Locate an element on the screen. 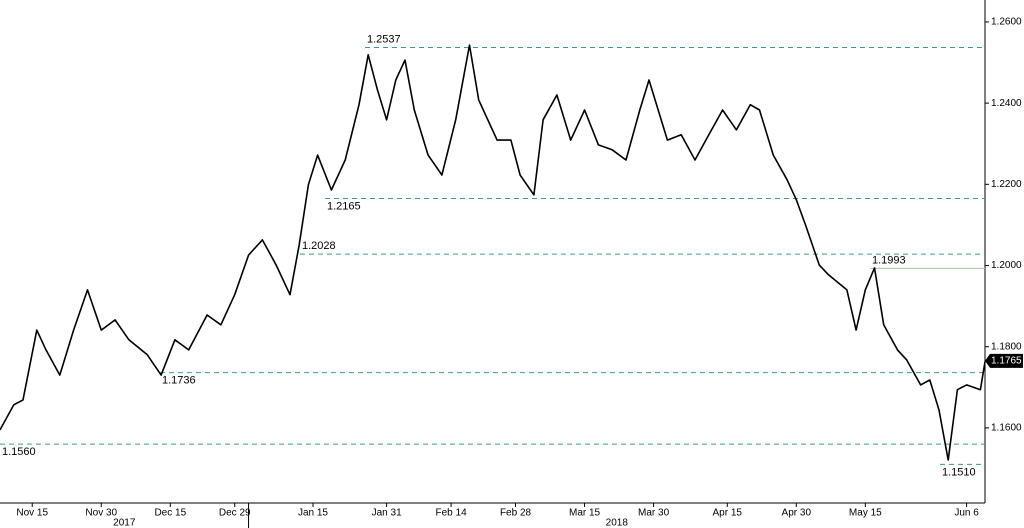  last-value-label: 1.1765 is located at coordinates (1006, 361).